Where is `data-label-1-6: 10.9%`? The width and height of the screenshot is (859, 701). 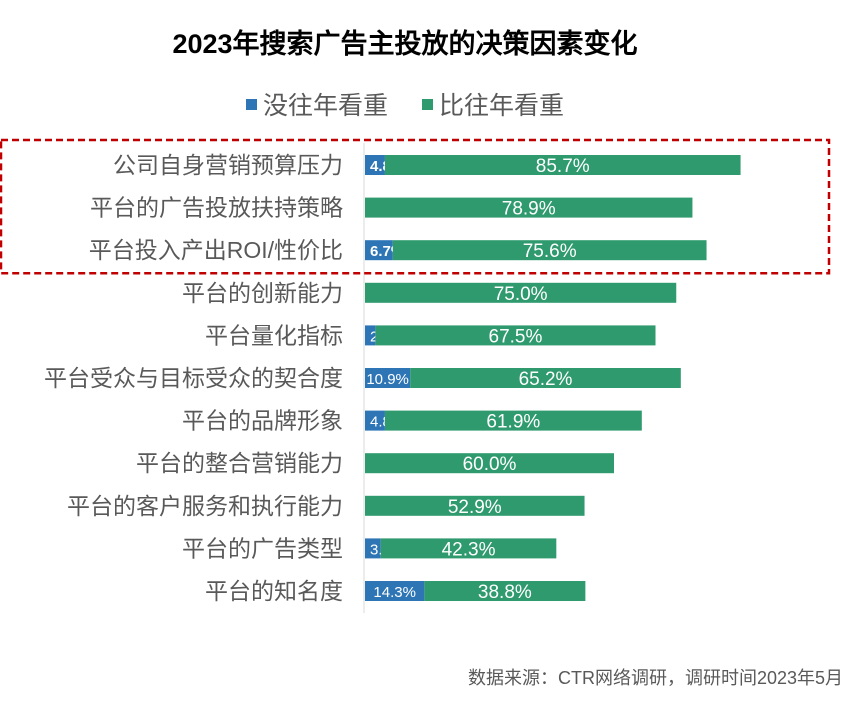
data-label-1-6: 10.9% is located at coordinates (387, 379).